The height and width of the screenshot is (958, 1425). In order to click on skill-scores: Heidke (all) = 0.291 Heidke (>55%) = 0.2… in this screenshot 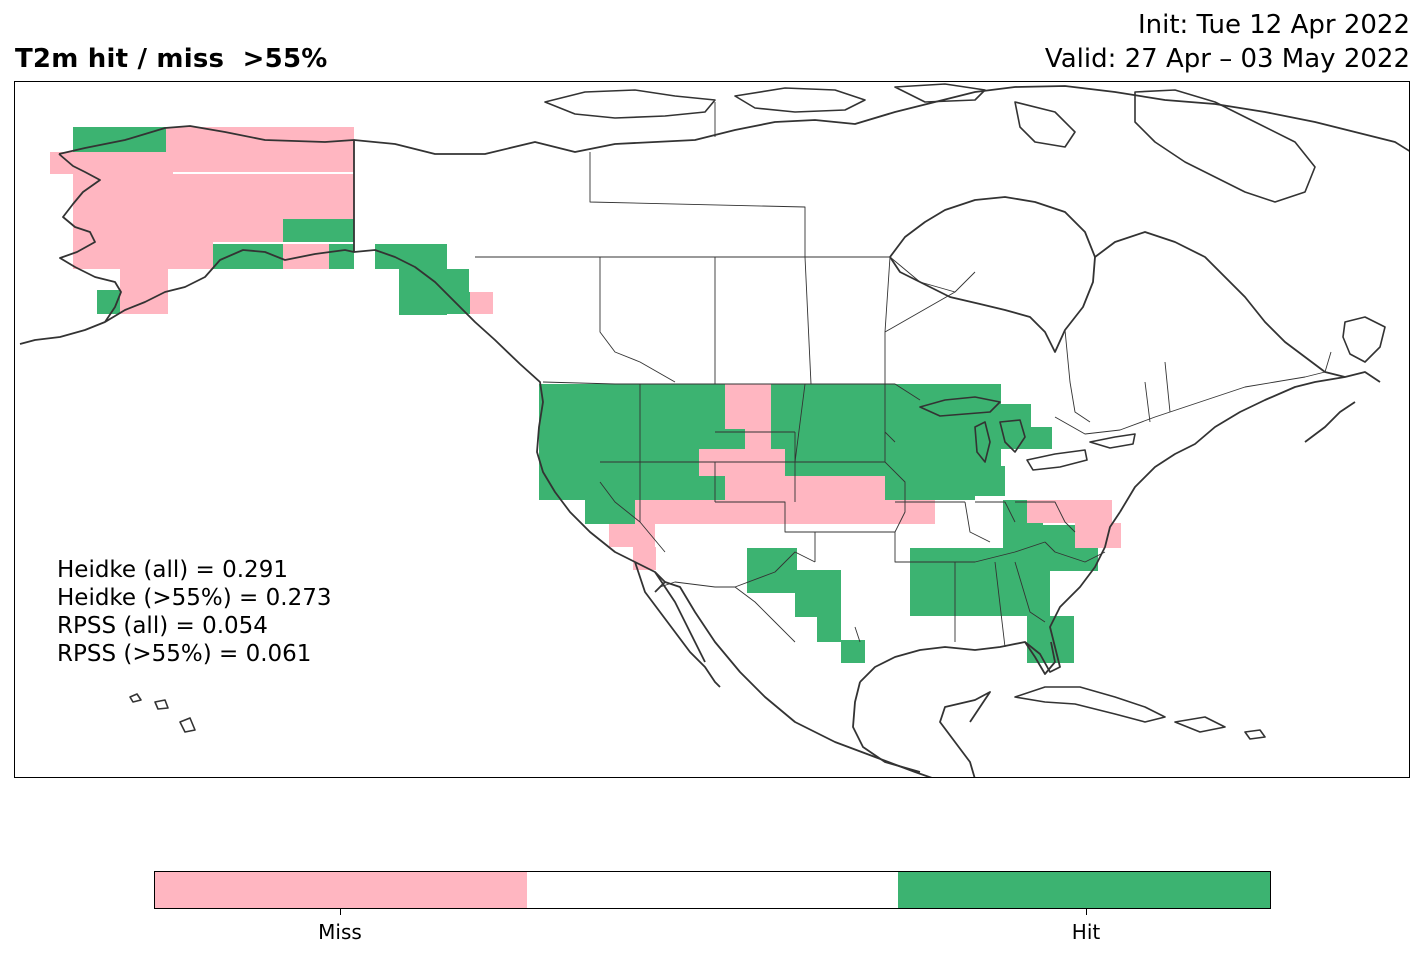, I will do `click(194, 612)`.